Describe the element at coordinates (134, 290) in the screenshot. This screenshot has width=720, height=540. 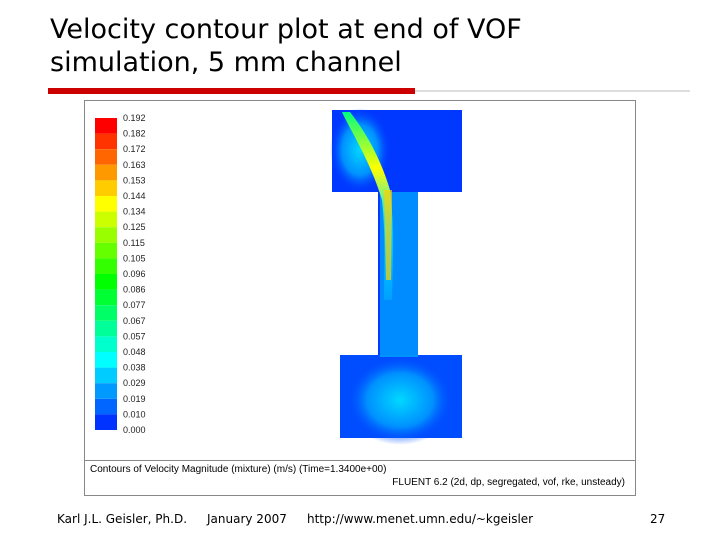
I see `colorbar-label: 0.086` at that location.